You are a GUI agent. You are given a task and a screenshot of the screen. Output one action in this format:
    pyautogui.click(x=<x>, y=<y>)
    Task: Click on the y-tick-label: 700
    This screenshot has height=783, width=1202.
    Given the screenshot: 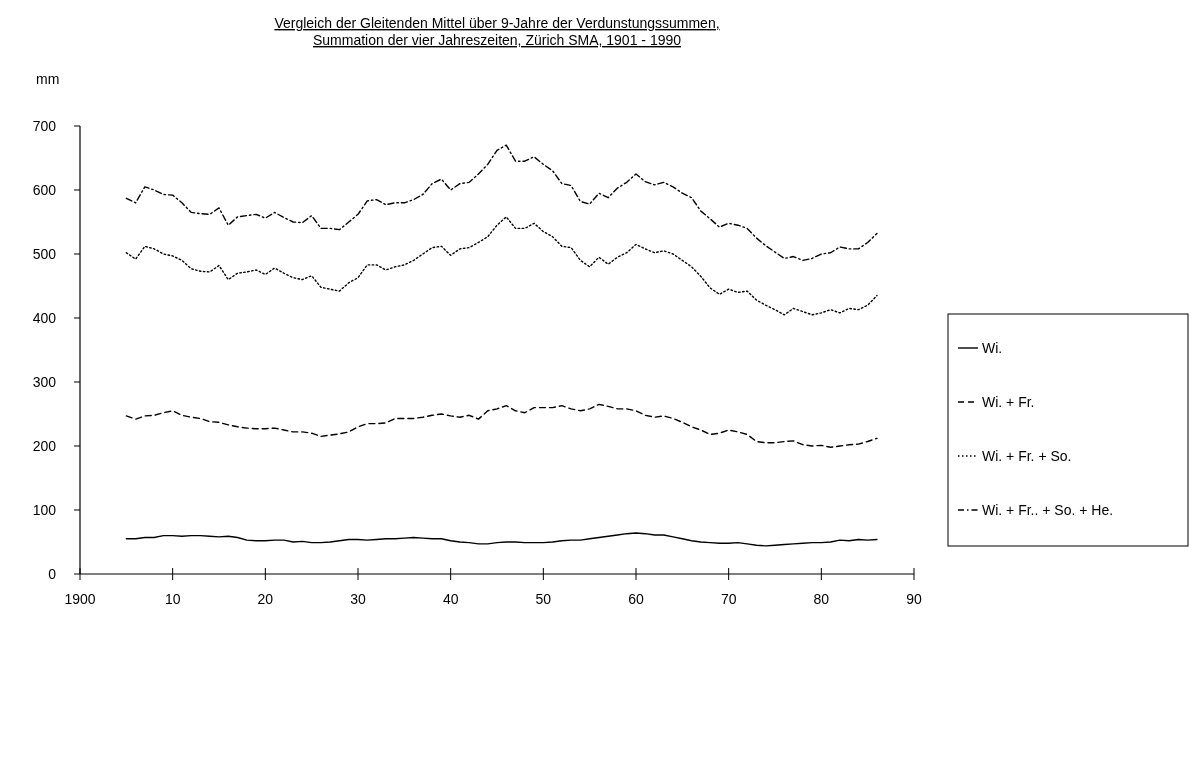 What is the action you would take?
    pyautogui.click(x=44, y=126)
    